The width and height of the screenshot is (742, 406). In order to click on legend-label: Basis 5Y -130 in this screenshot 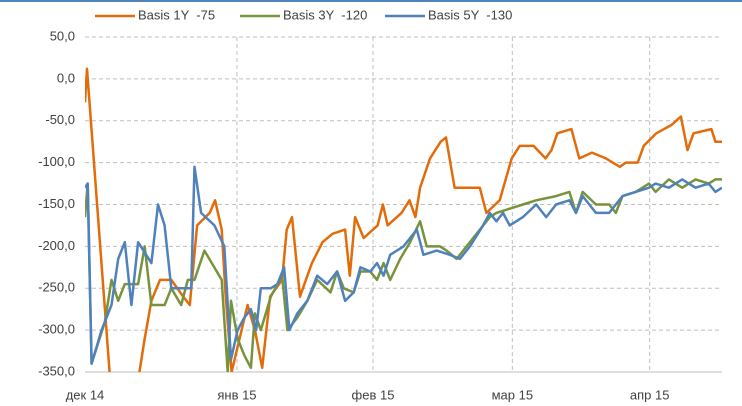, I will do `click(470, 14)`.